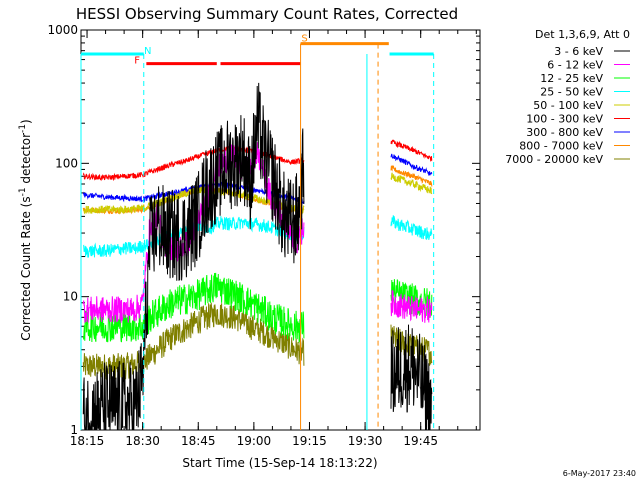 The width and height of the screenshot is (640, 480). What do you see at coordinates (62, 30) in the screenshot?
I see `y-tick-label: 1000` at bounding box center [62, 30].